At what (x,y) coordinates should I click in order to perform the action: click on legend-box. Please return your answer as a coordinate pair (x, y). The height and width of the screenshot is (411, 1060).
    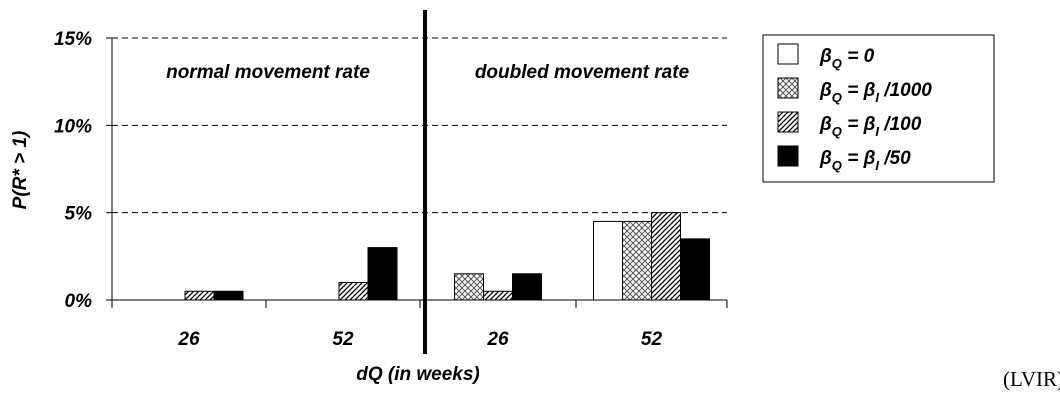
    Looking at the image, I should click on (878, 108).